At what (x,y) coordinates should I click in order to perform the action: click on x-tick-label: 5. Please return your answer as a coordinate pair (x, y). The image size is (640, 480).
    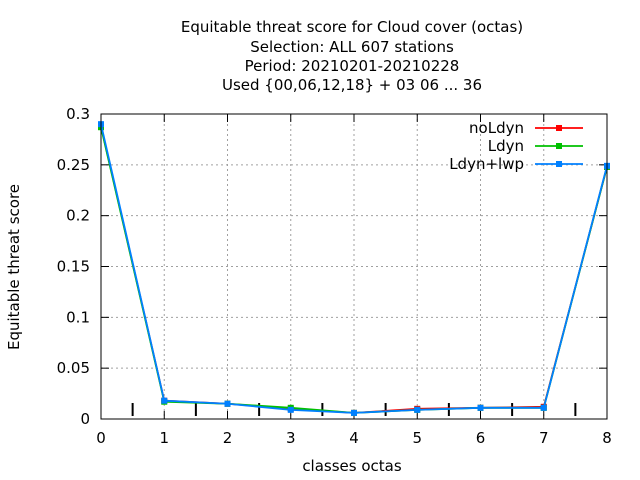
    Looking at the image, I should click on (417, 438).